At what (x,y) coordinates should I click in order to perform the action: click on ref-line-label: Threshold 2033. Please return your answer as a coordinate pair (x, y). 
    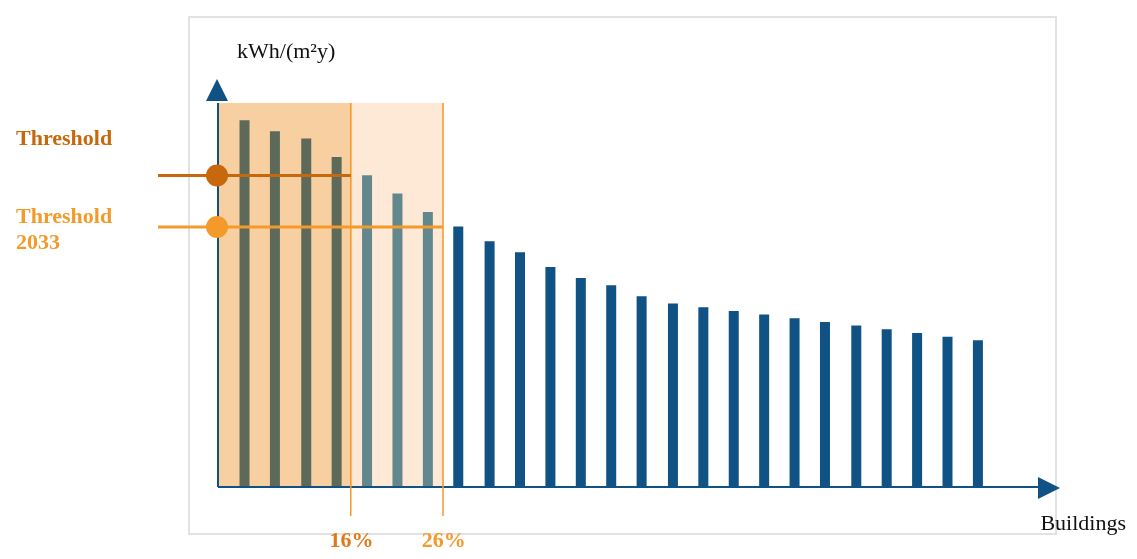
    Looking at the image, I should click on (64, 228).